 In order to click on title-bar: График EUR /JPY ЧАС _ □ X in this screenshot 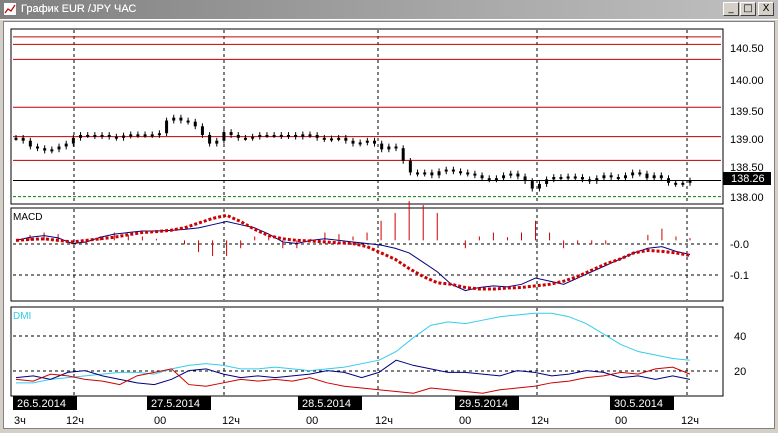, I will do `click(389, 10)`.